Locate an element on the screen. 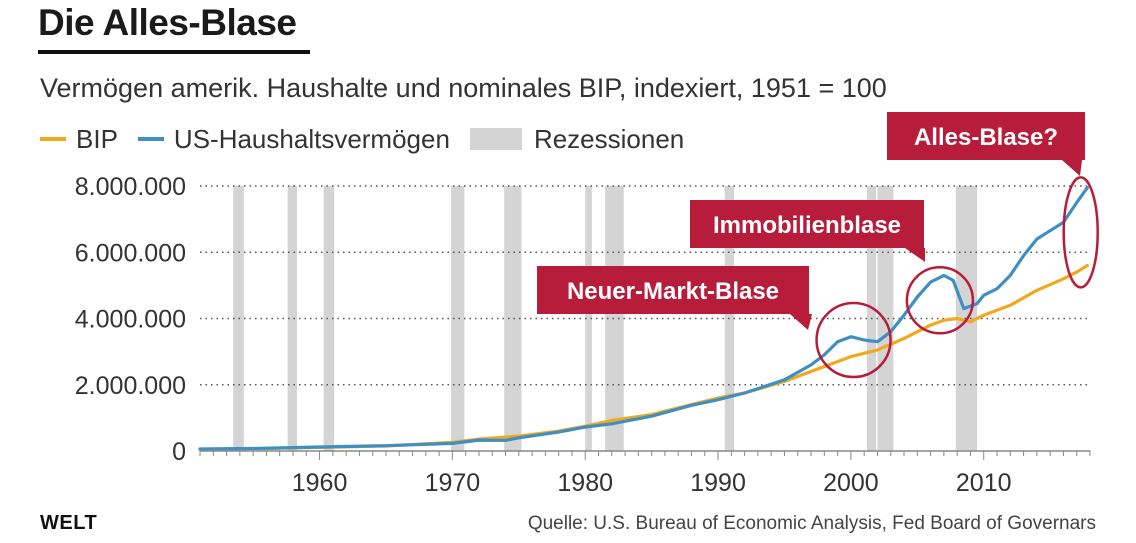  y-axis-tick-labels: 0 2.000.000 4.000.000 6.000.000 8.000.000 is located at coordinates (130, 319).